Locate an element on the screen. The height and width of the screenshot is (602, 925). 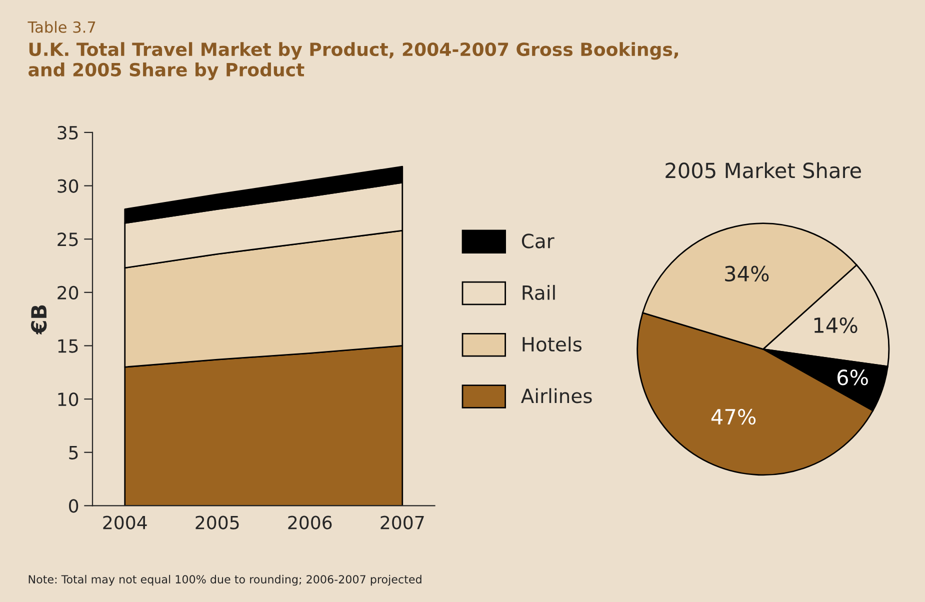
data-label: 47% is located at coordinates (733, 416).